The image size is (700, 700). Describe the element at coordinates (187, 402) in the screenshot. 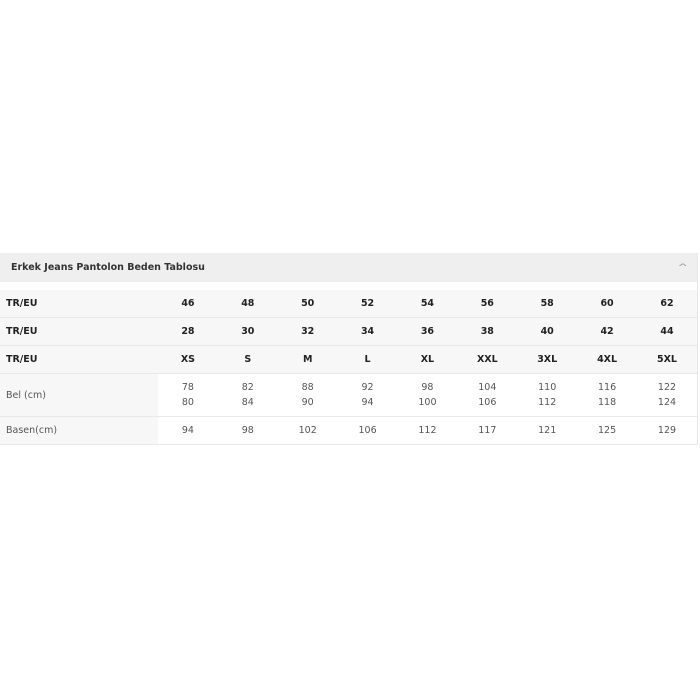

I see `cell-value: 80` at that location.